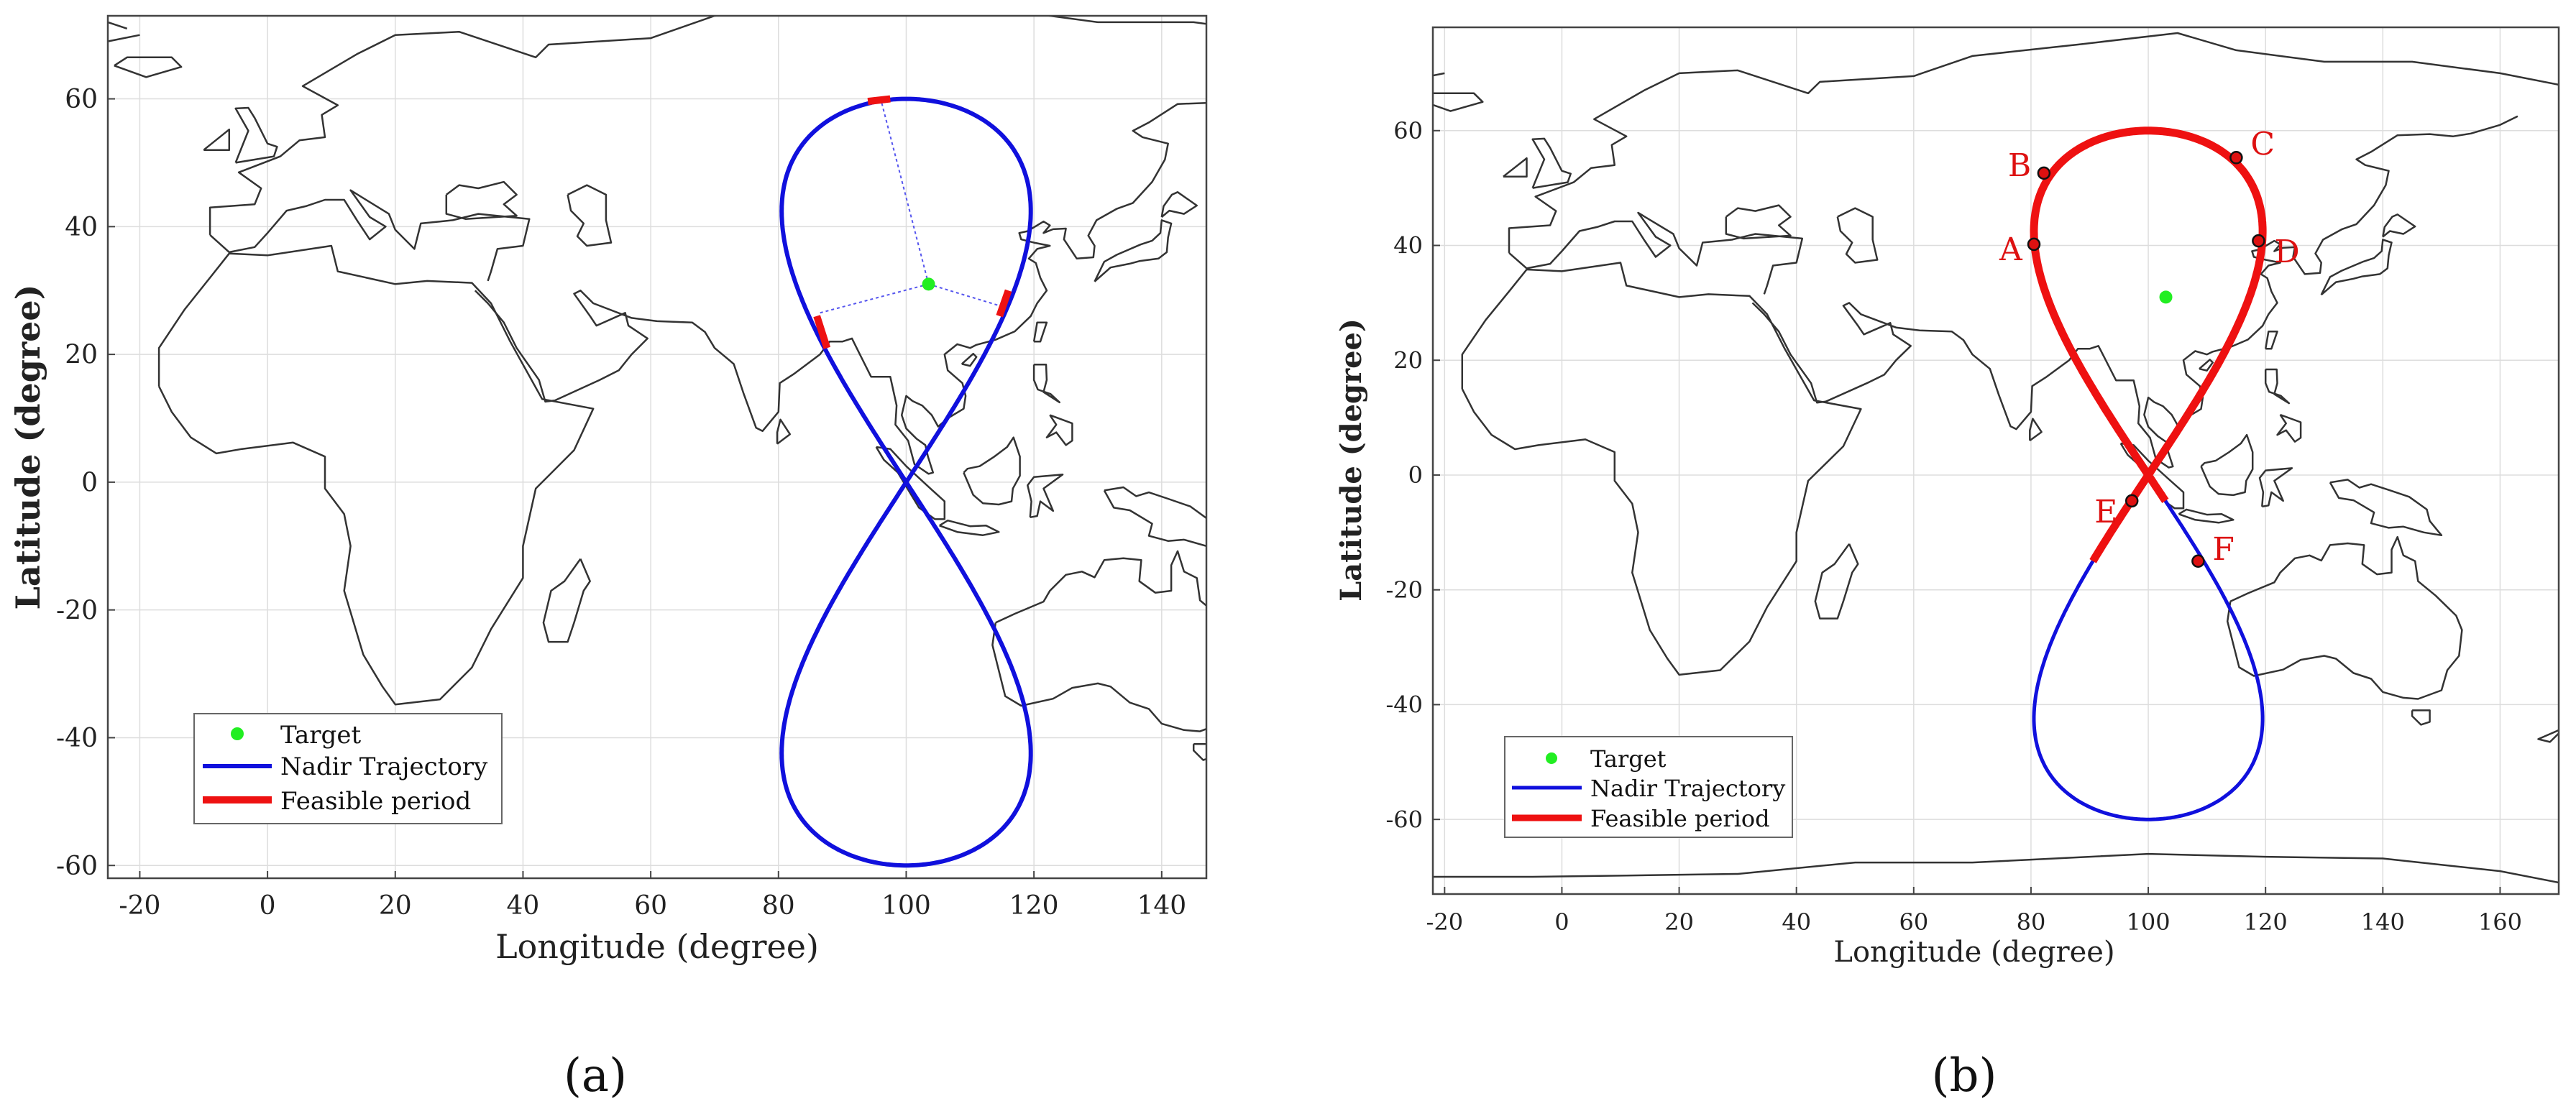  Describe the element at coordinates (1680, 818) in the screenshot. I see `legend-feasible-label-b: Feasible period` at that location.